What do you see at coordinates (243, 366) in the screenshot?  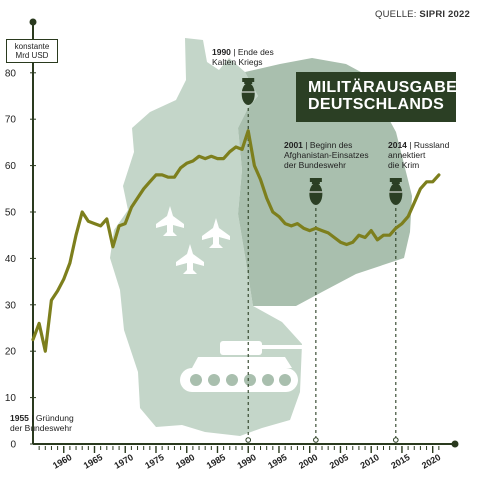 I see `tank-icon` at bounding box center [243, 366].